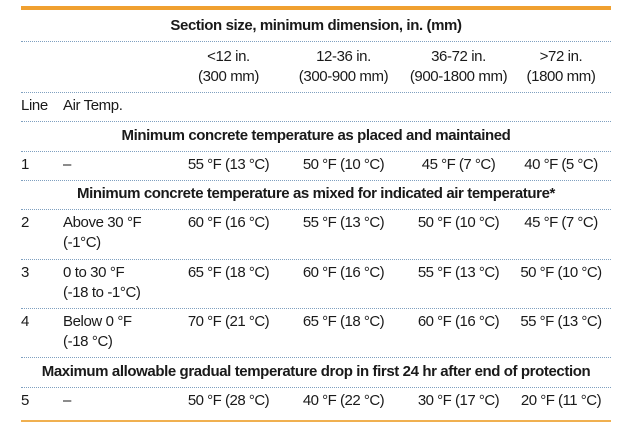 The width and height of the screenshot is (632, 425). Describe the element at coordinates (25, 222) in the screenshot. I see `line-number: 2` at that location.